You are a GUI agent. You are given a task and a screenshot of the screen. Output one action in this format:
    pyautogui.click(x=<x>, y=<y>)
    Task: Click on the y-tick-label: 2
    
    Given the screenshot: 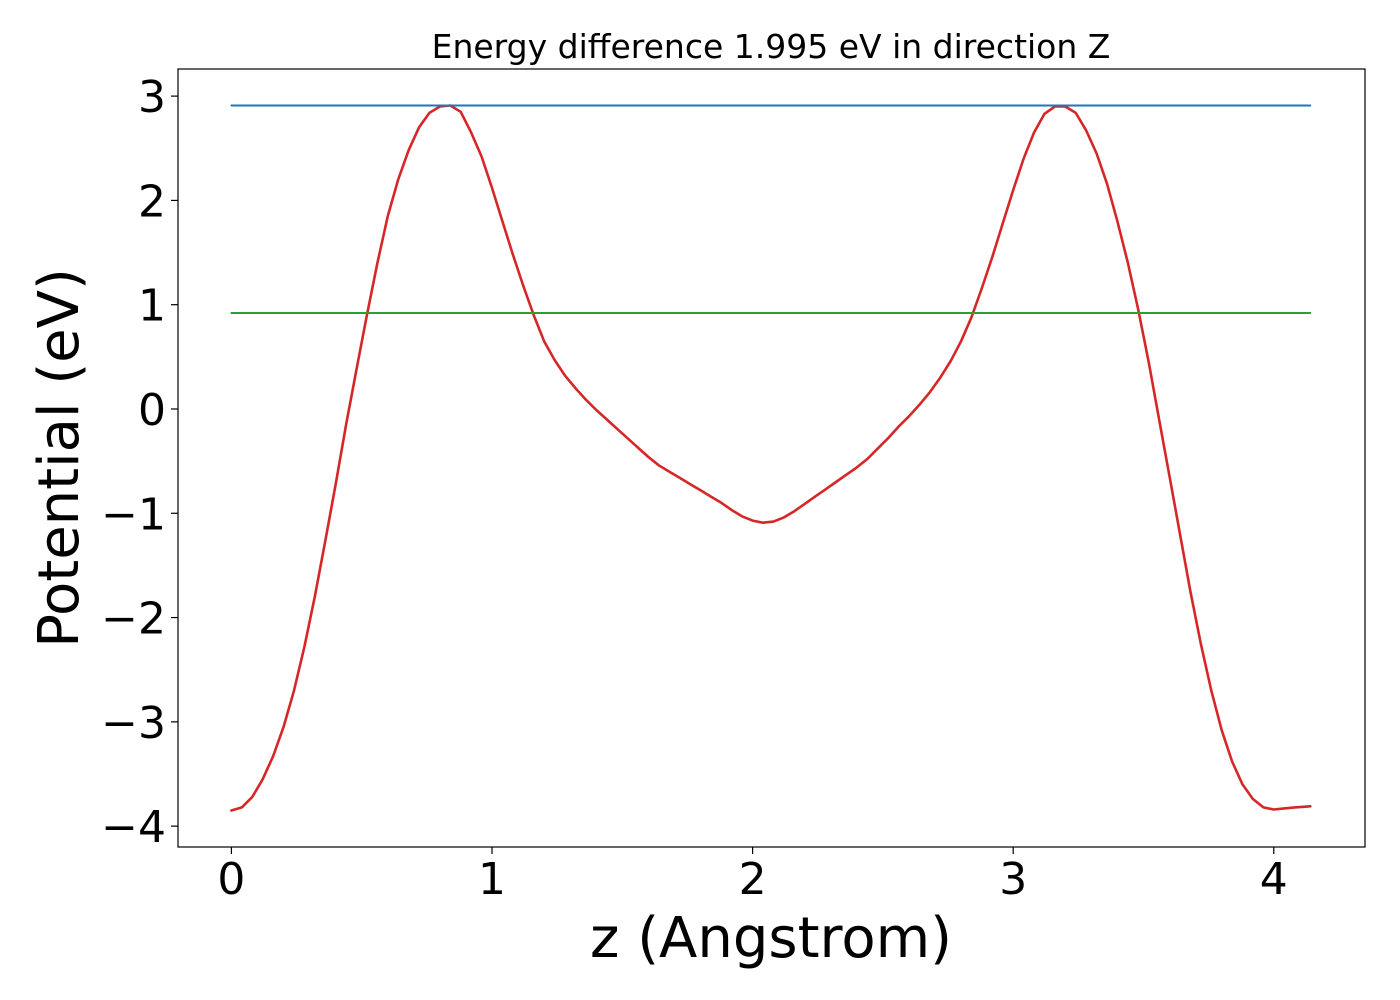 What is the action you would take?
    pyautogui.click(x=152, y=201)
    